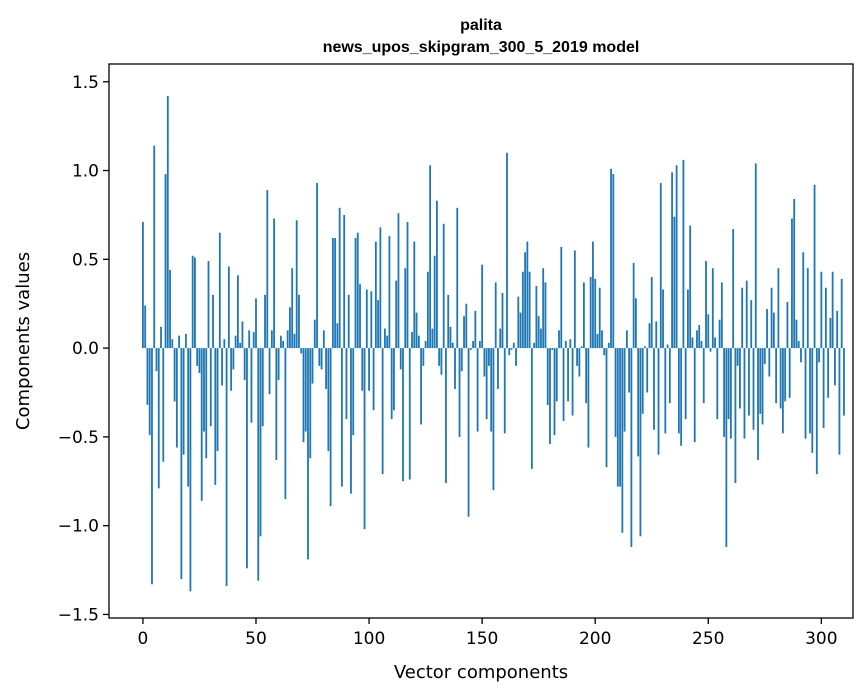  I want to click on x-tick-label: 150, so click(482, 639).